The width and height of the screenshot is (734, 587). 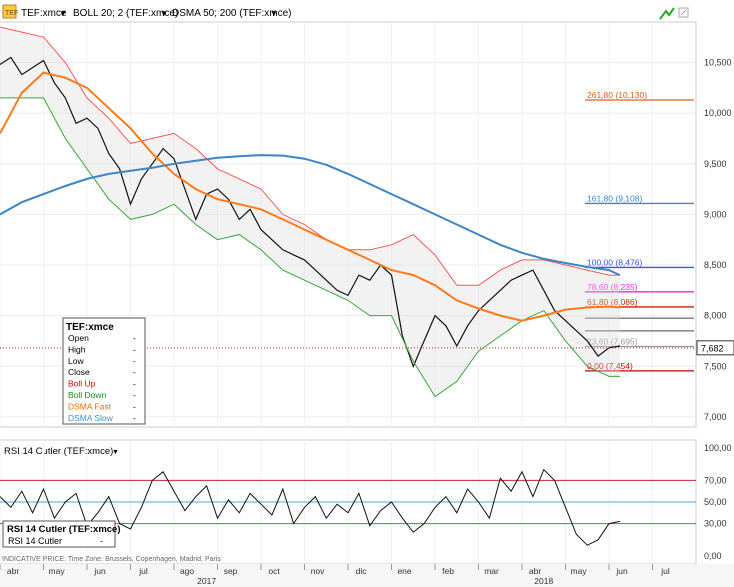 I want to click on tef-icon-label: TEF, so click(x=11, y=13).